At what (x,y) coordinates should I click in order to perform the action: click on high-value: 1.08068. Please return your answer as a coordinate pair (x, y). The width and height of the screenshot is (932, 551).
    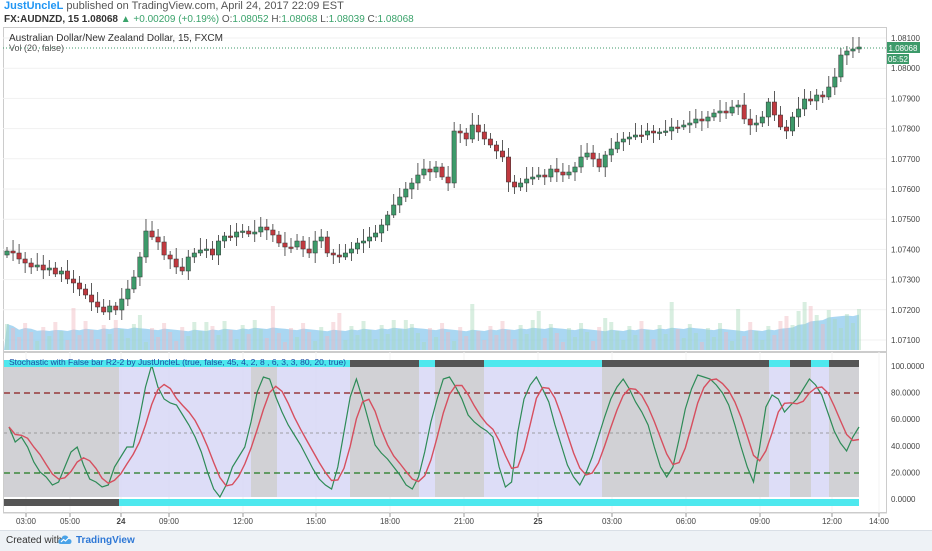
    Looking at the image, I should click on (299, 19).